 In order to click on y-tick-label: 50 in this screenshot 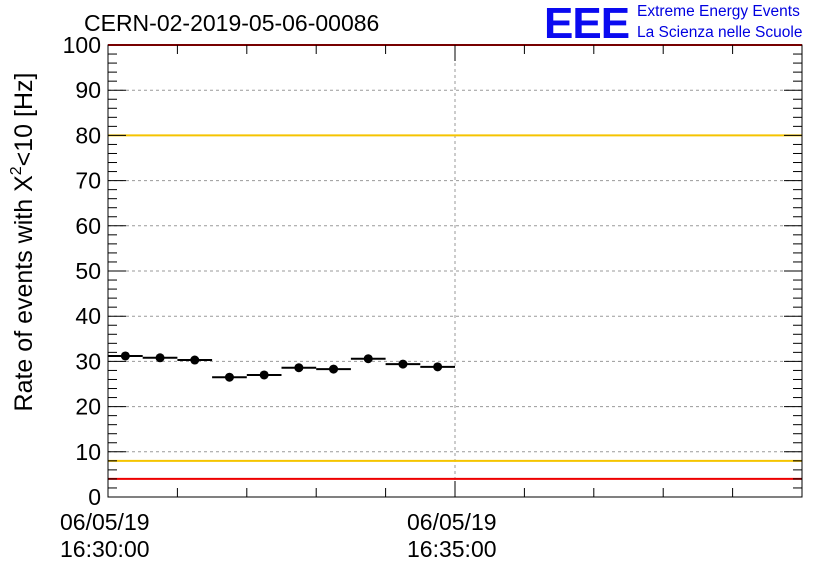, I will do `click(88, 271)`.